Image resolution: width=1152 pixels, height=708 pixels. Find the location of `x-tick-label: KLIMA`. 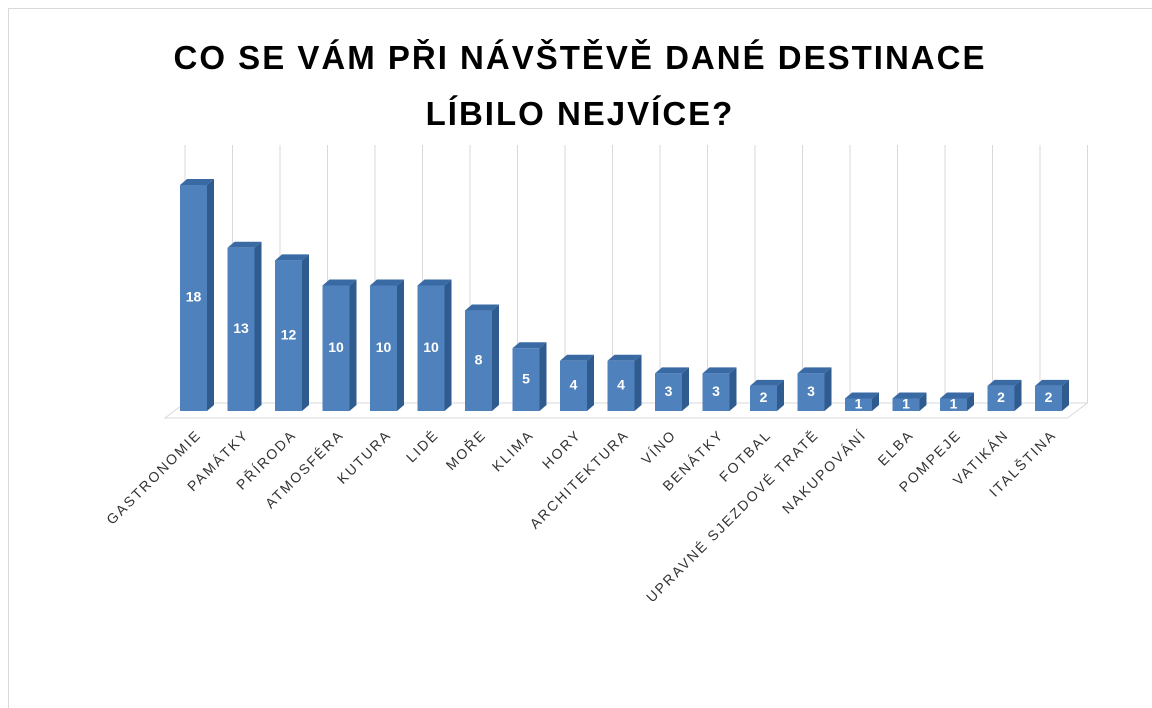

x-tick-label: KLIMA is located at coordinates (513, 450).